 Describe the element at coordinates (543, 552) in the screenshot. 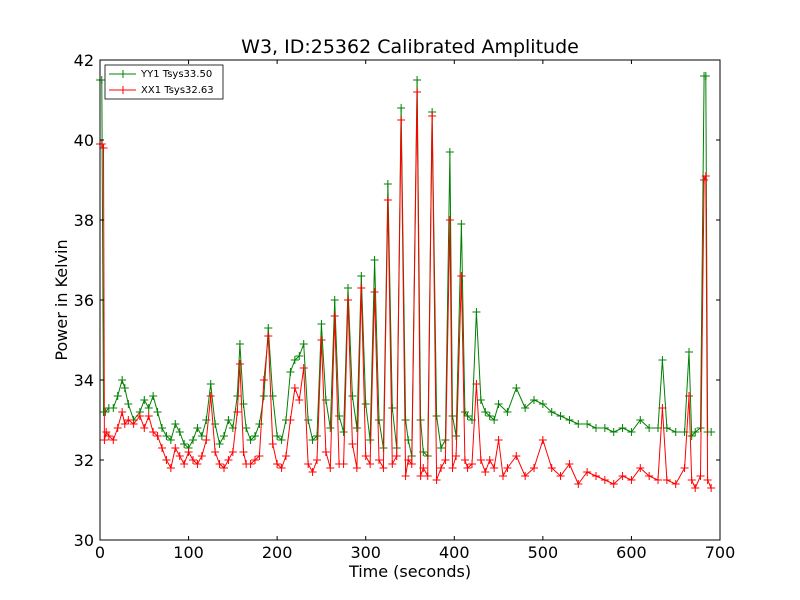

I see `x-tick-label: 500` at that location.